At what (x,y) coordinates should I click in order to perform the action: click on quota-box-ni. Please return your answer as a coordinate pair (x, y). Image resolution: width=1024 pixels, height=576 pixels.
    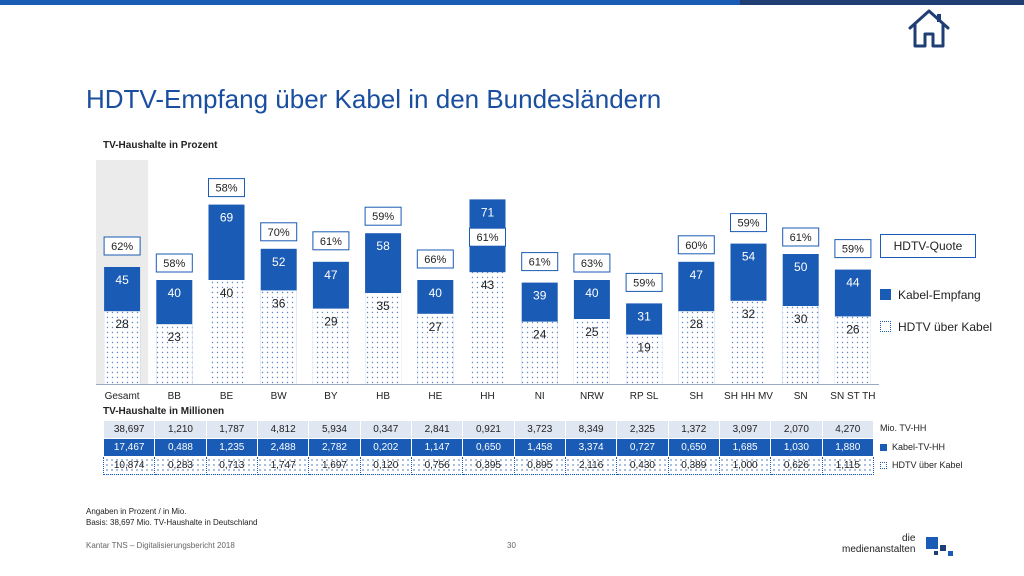
    Looking at the image, I should click on (540, 262).